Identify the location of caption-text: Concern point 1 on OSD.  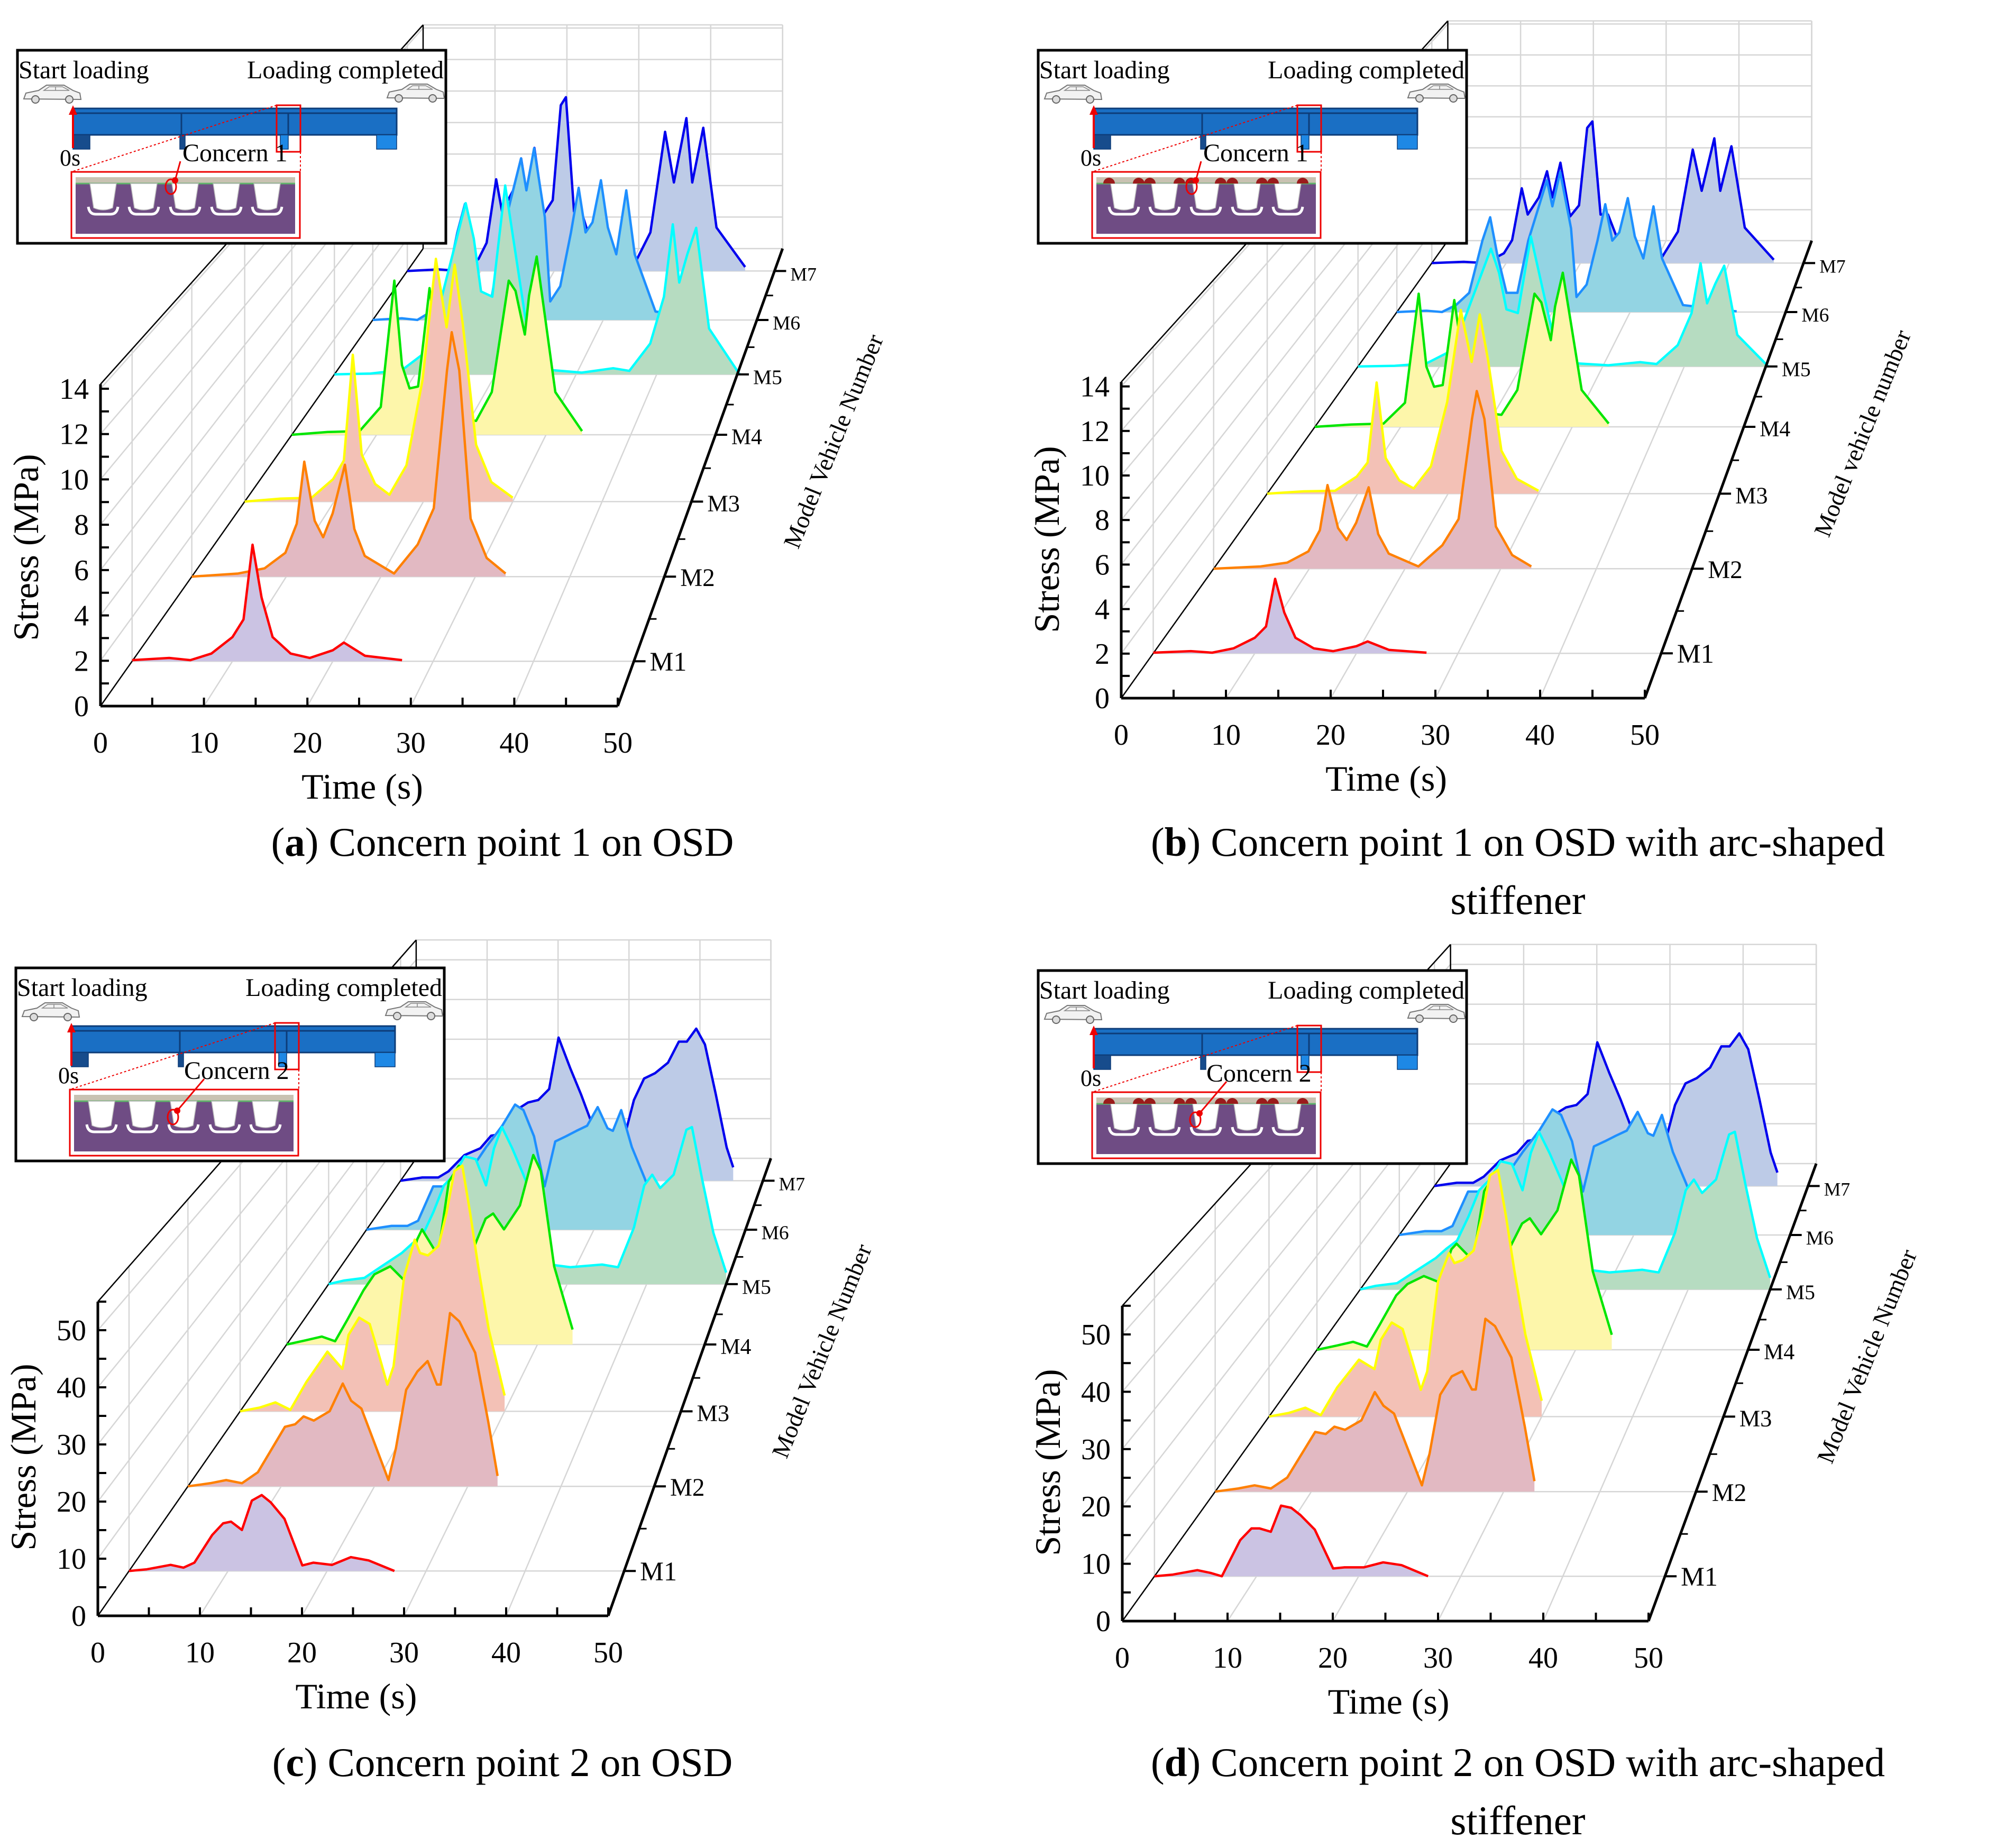
(531, 842).